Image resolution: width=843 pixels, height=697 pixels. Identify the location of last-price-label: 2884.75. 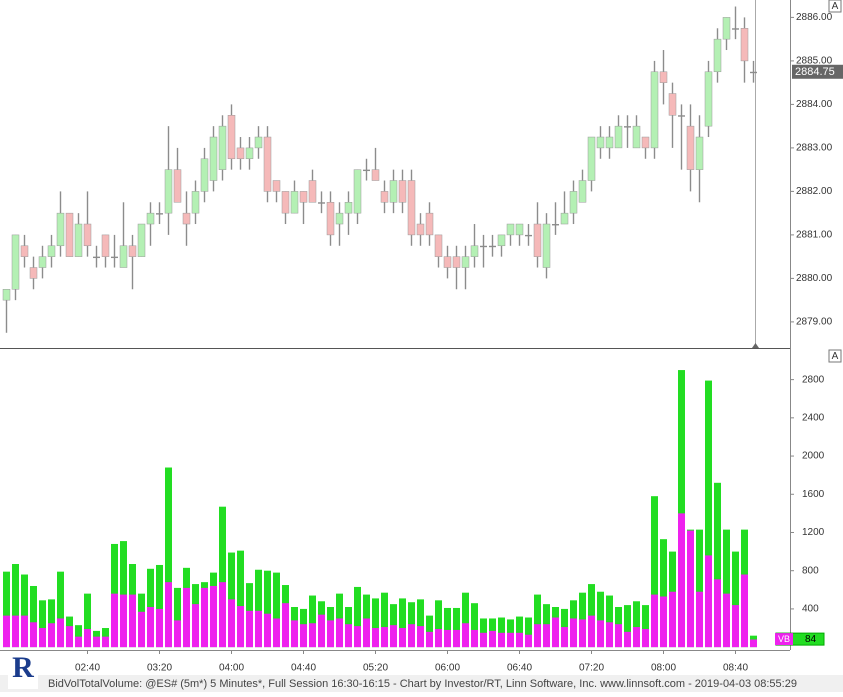
(815, 72).